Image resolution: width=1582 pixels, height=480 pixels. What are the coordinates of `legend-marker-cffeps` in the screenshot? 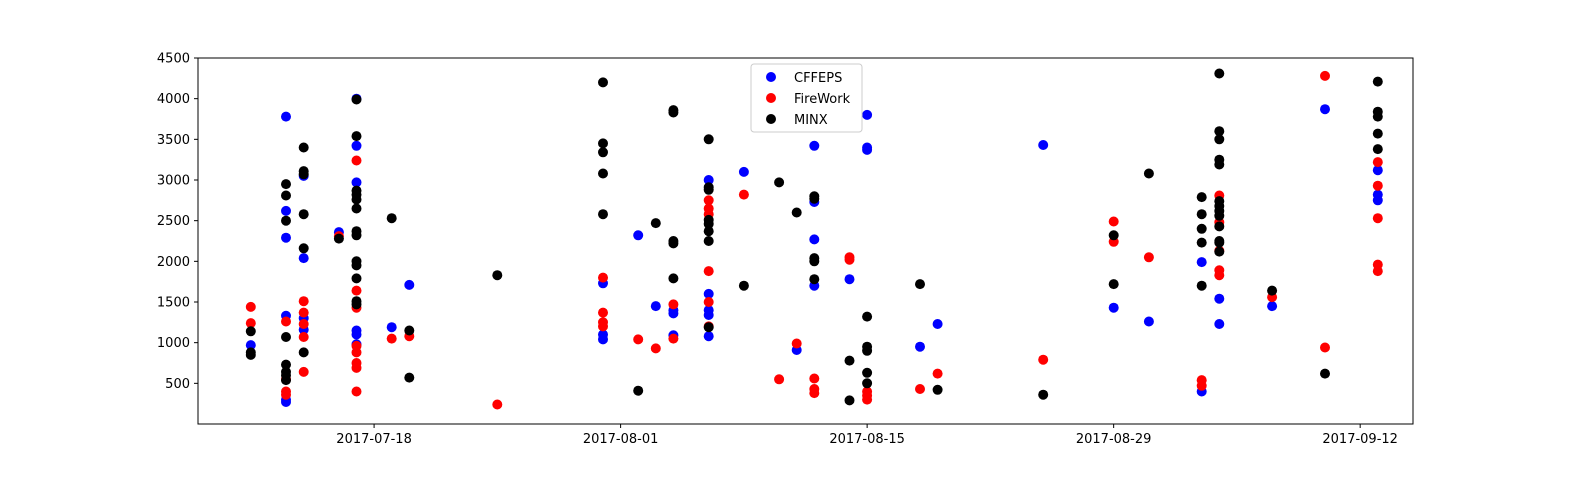 It's located at (771, 77).